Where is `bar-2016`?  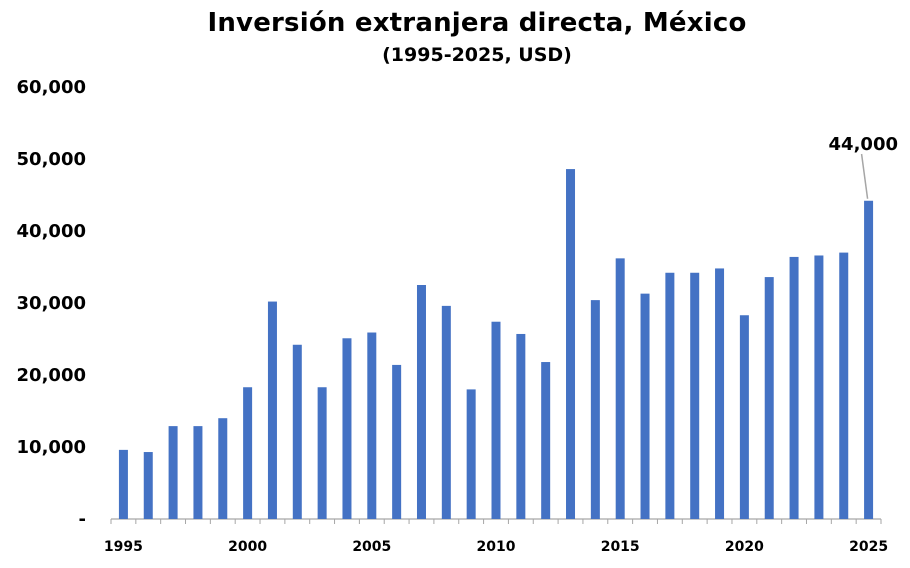
bar-2016 is located at coordinates (645, 406).